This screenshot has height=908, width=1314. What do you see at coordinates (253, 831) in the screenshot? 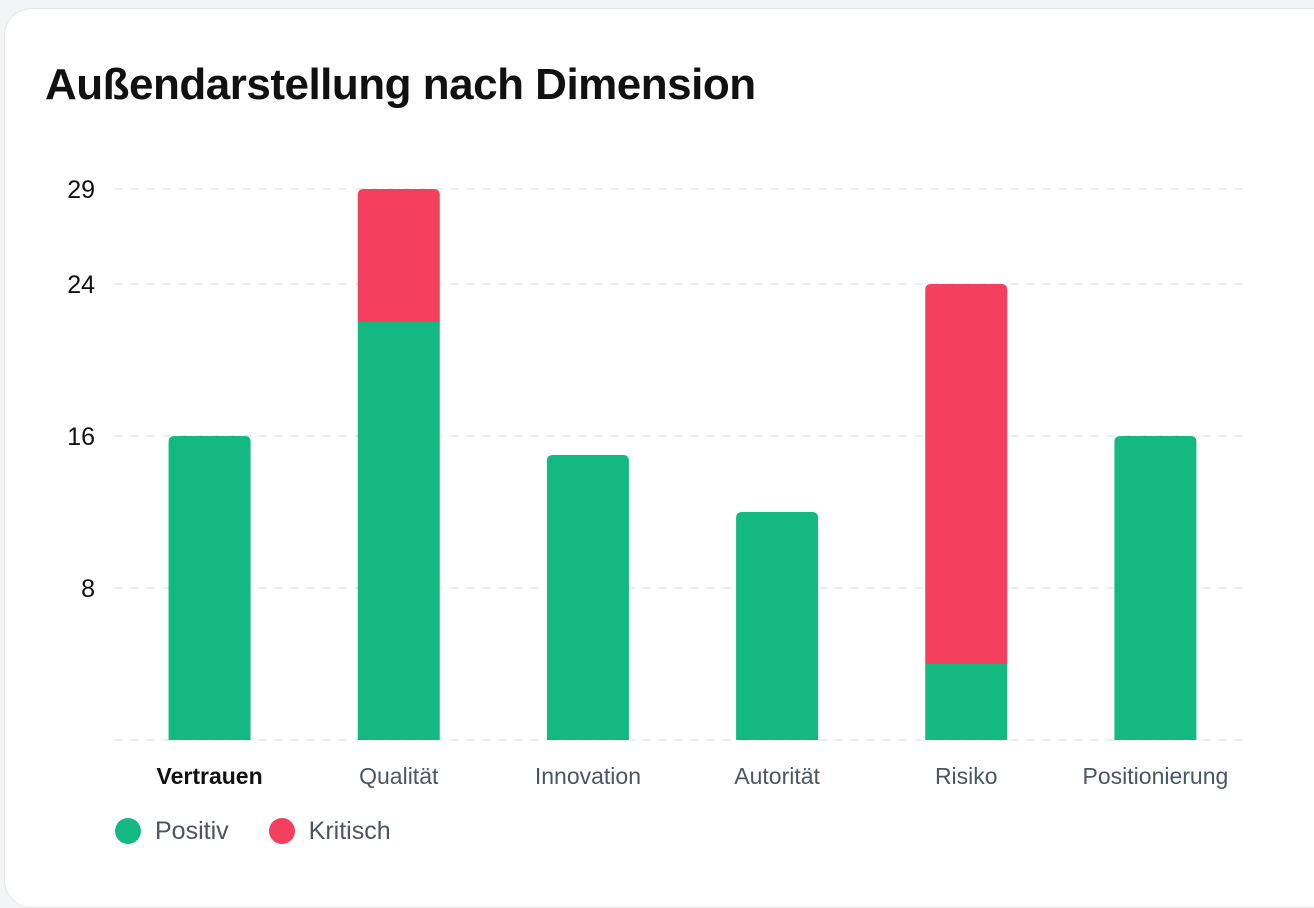
I see `legend: Positiv Kritisch` at bounding box center [253, 831].